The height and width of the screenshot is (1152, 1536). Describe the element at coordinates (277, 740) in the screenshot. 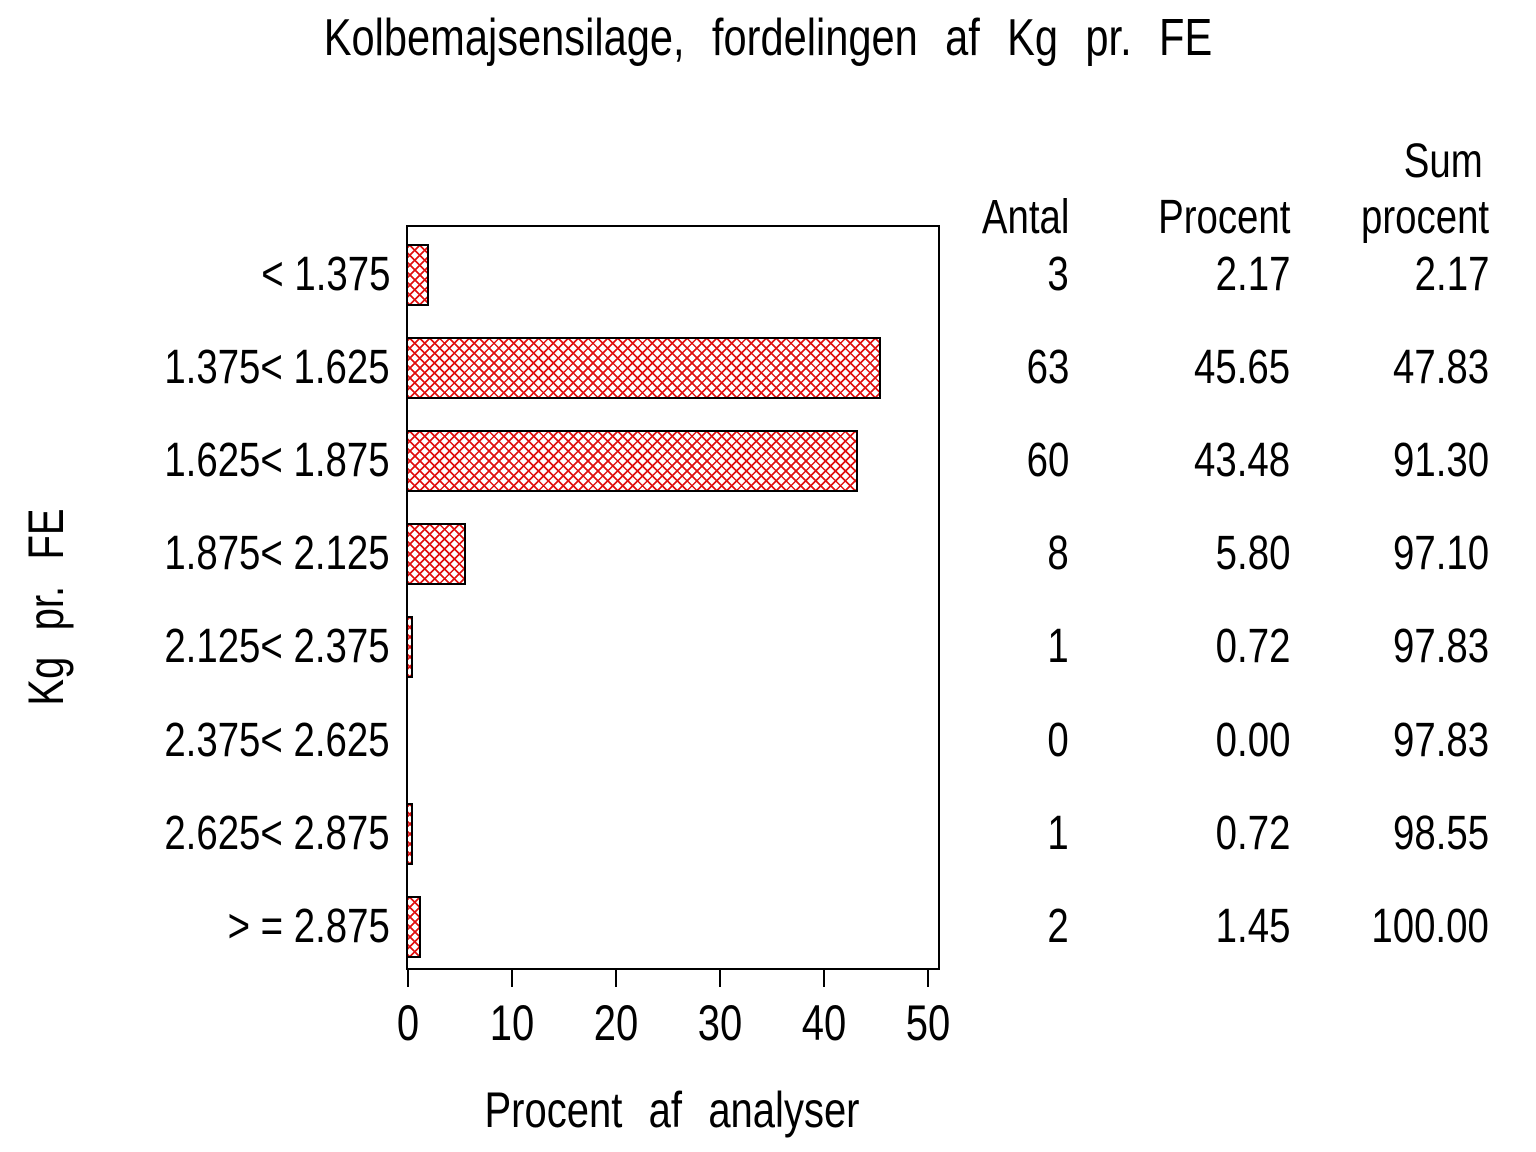

I see `category-label: 2.375< 2.625` at that location.